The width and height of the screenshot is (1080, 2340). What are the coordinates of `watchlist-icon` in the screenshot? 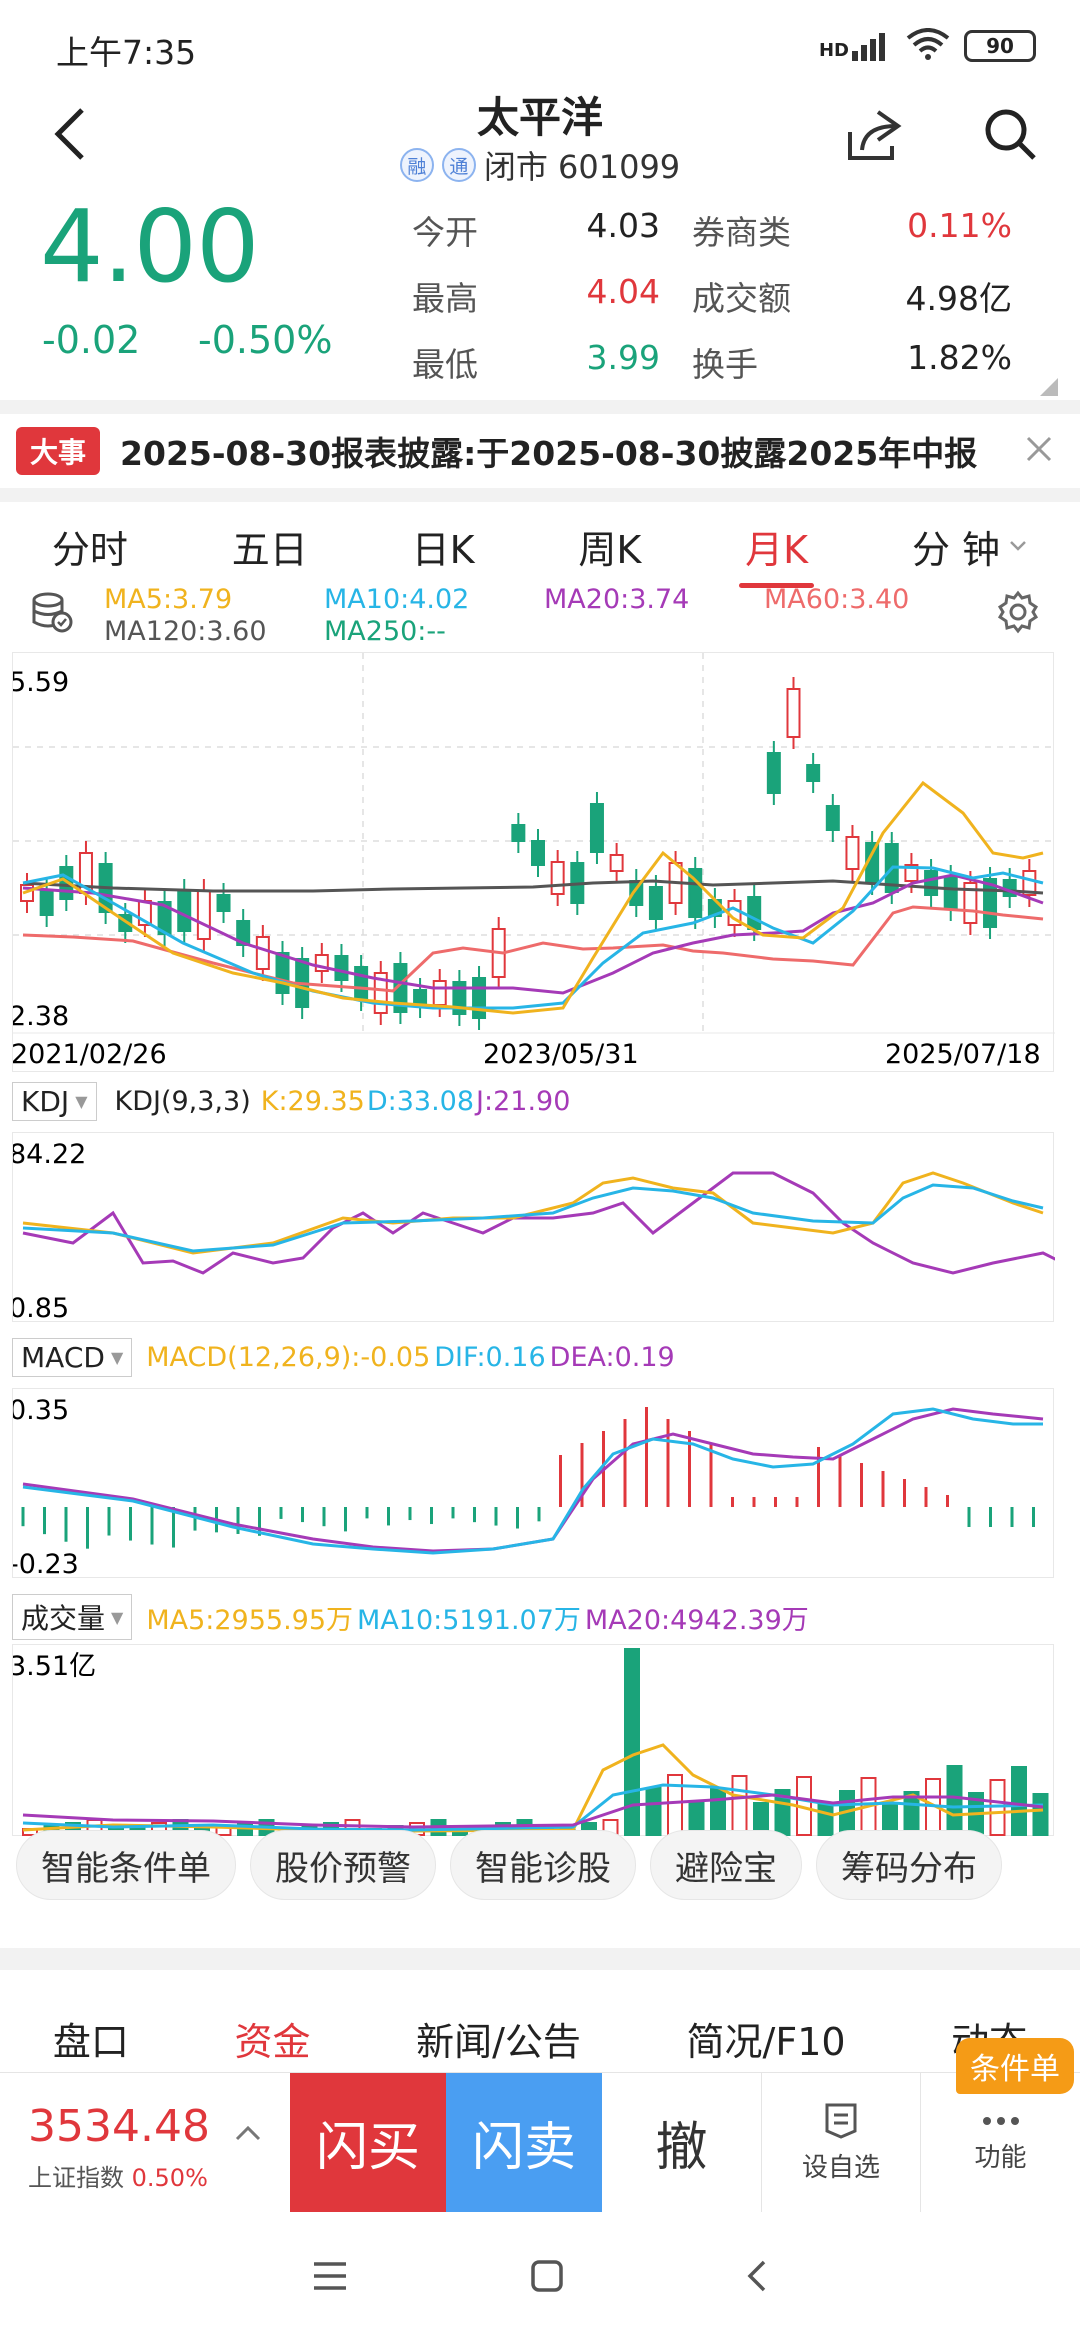 It's located at (841, 2121).